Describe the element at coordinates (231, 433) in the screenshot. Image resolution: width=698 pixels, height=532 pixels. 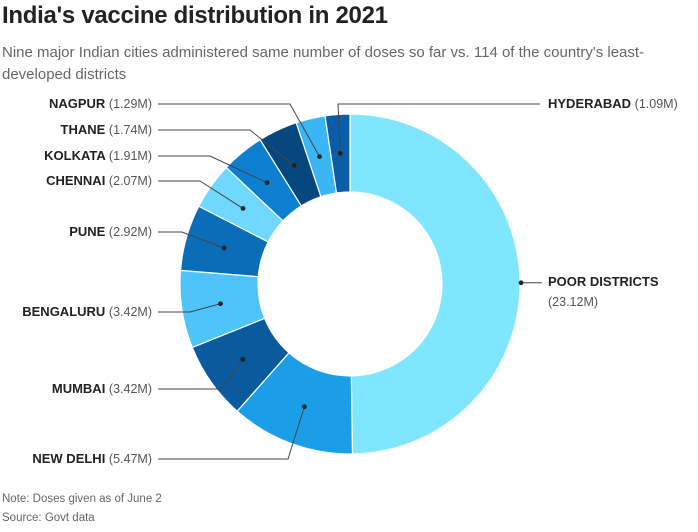
I see `leader-line-new-delhi` at that location.